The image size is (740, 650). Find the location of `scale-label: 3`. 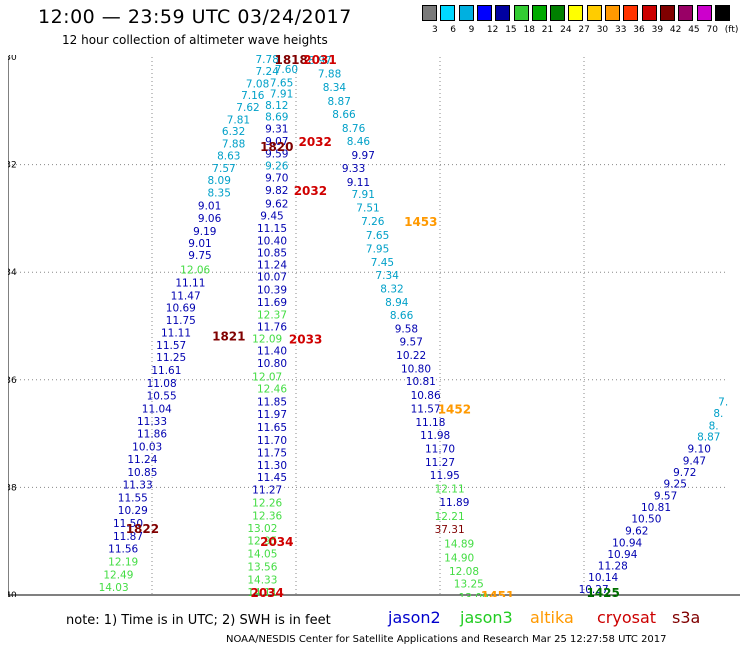

scale-label: 3 is located at coordinates (435, 30).